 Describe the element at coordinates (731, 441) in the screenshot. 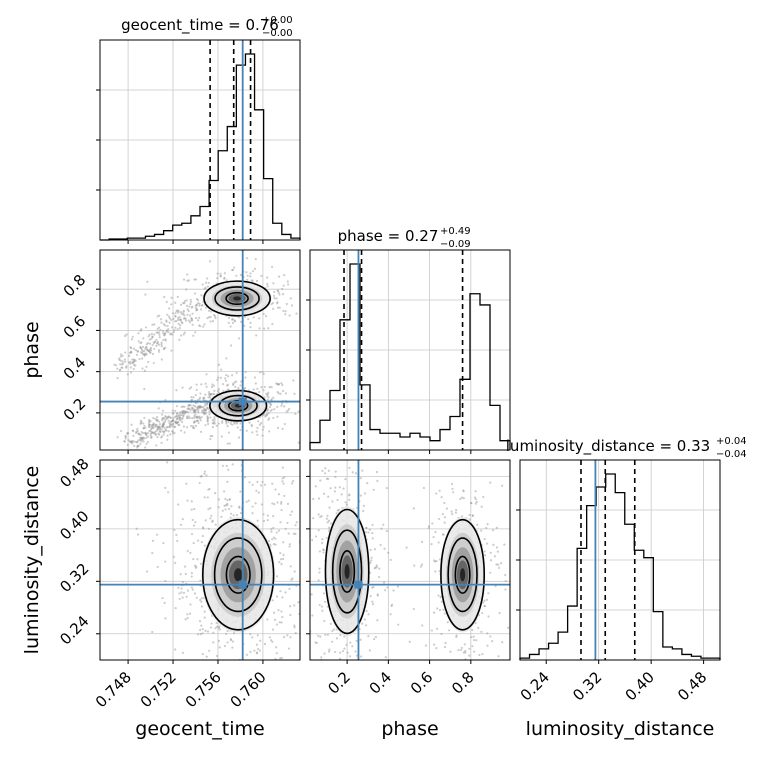

I see `title-luminosity-distance-sup: +0.04` at that location.